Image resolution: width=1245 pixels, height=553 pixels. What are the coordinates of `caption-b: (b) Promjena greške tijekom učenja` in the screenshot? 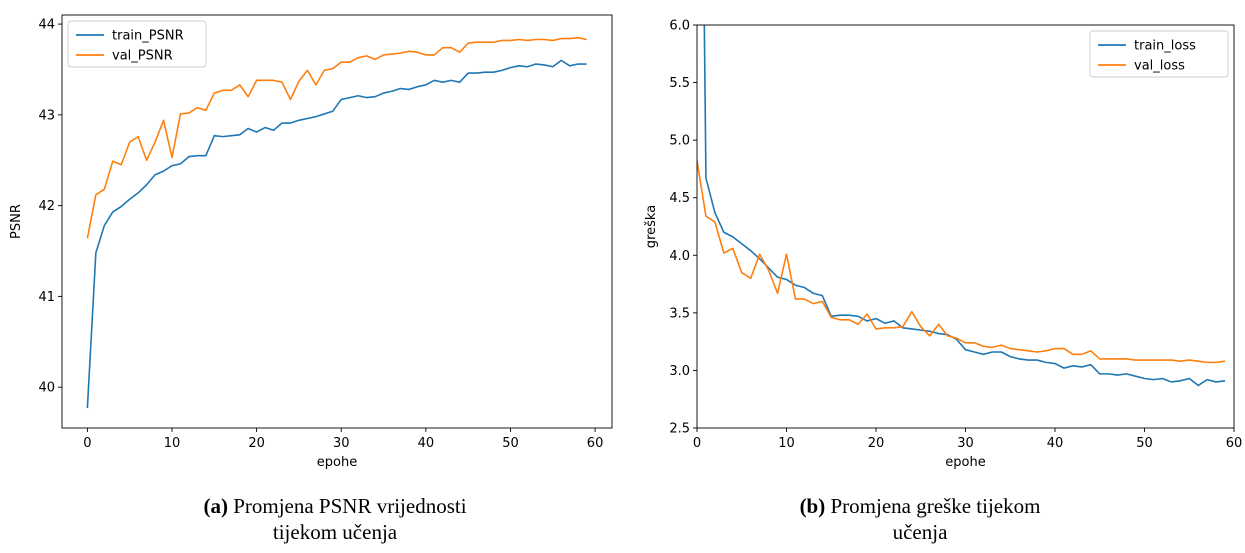 It's located at (920, 519).